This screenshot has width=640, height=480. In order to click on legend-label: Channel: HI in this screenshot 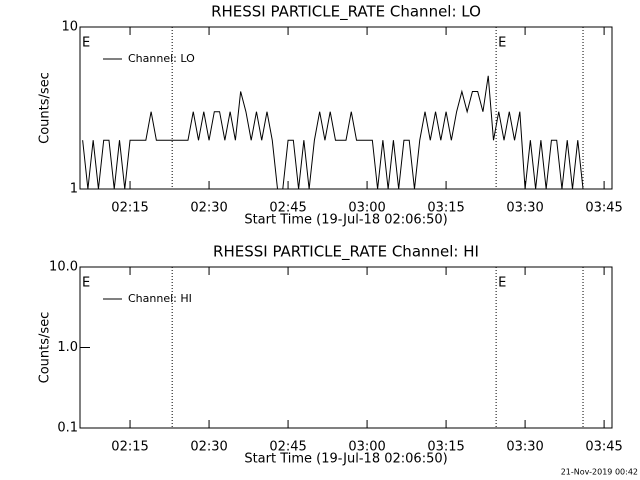, I will do `click(160, 298)`.